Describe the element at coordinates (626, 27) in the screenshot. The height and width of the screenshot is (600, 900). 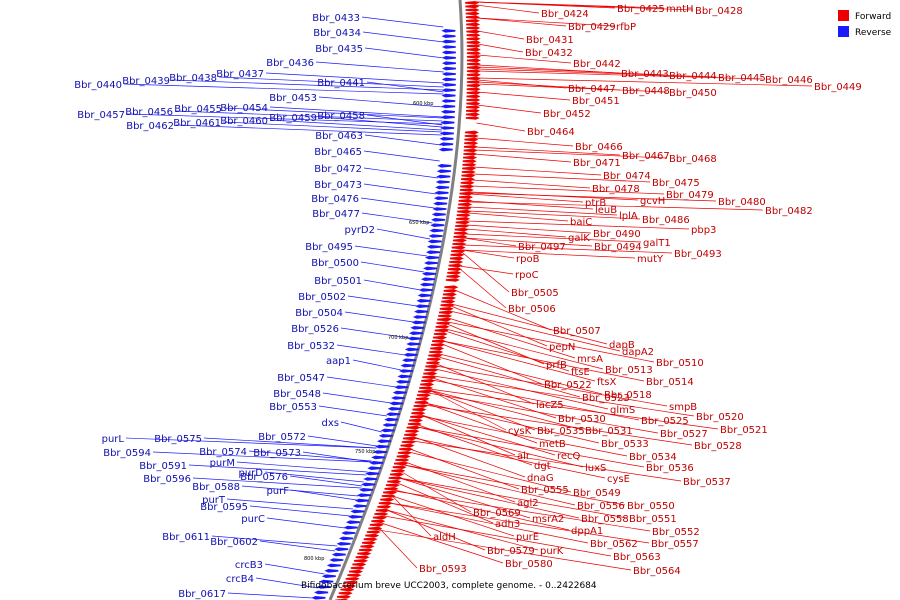
I see `forward-label-rfbp: rfbP` at that location.